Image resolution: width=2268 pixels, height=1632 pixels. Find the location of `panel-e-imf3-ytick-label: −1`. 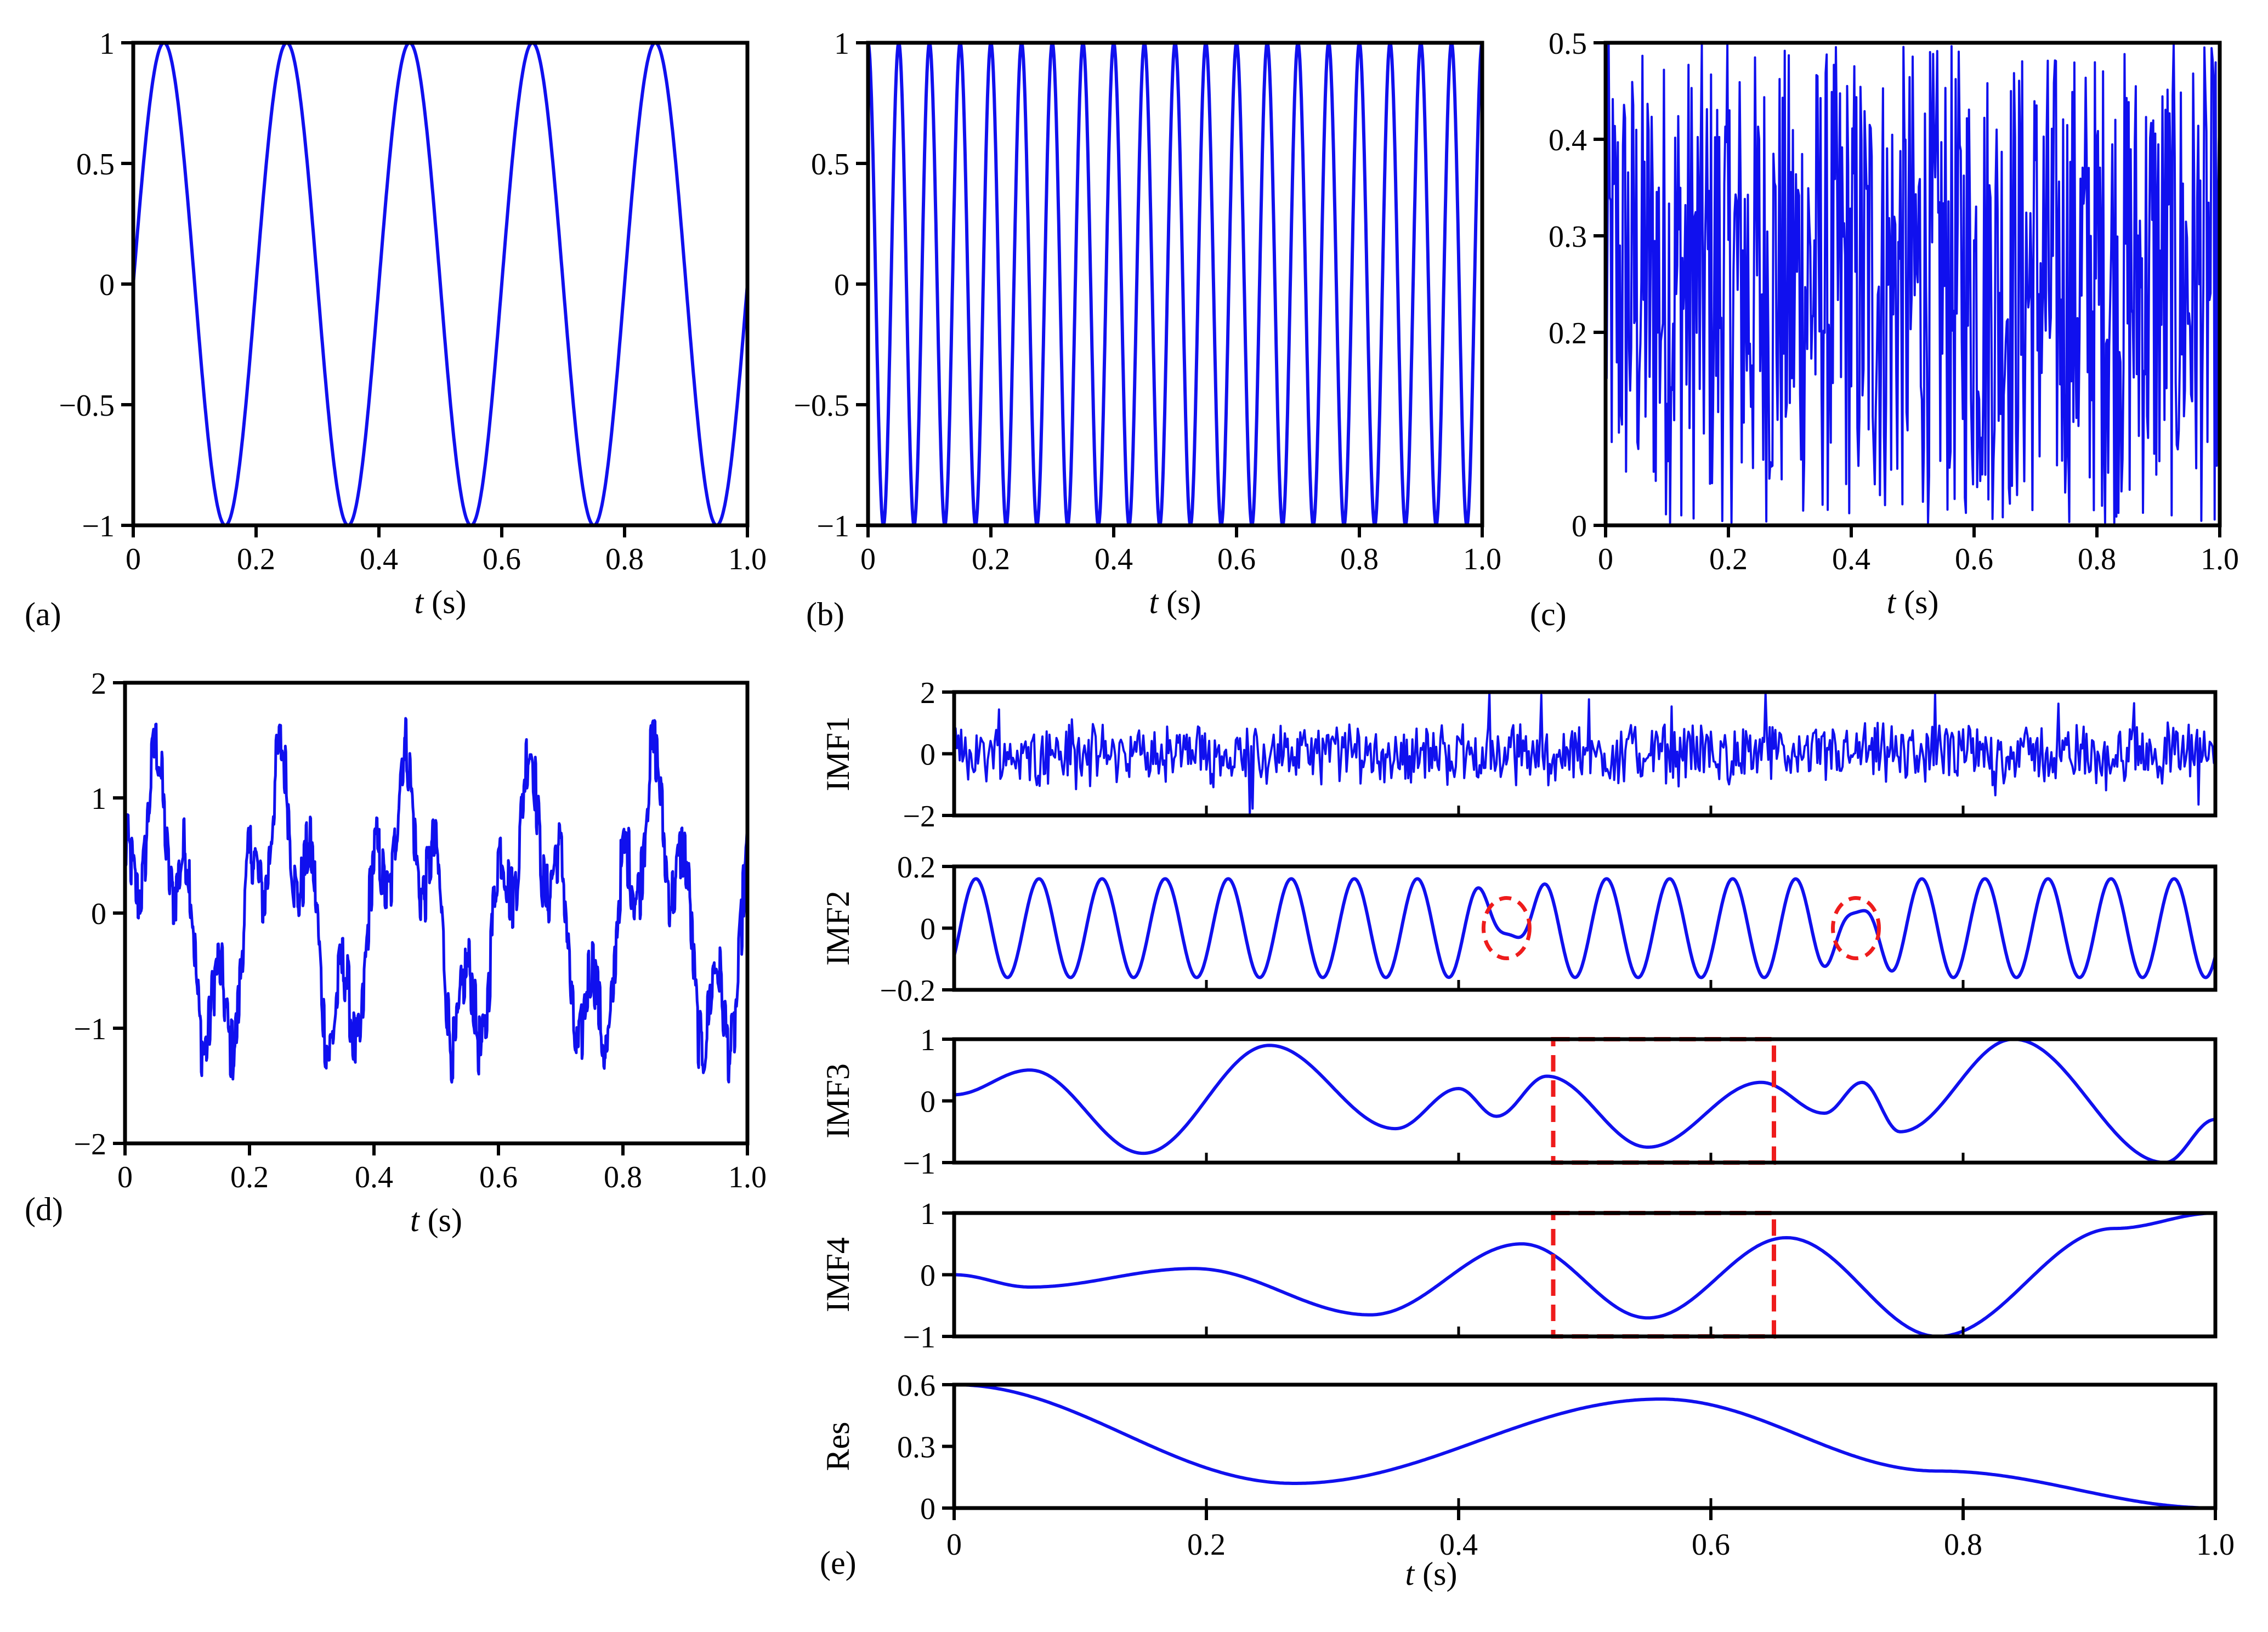

panel-e-imf3-ytick-label: −1 is located at coordinates (919, 1164).